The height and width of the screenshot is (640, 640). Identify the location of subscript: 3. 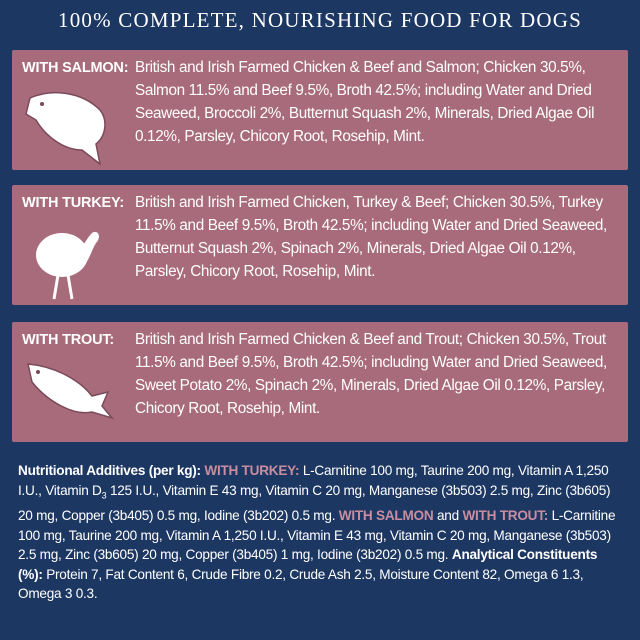
(104, 495).